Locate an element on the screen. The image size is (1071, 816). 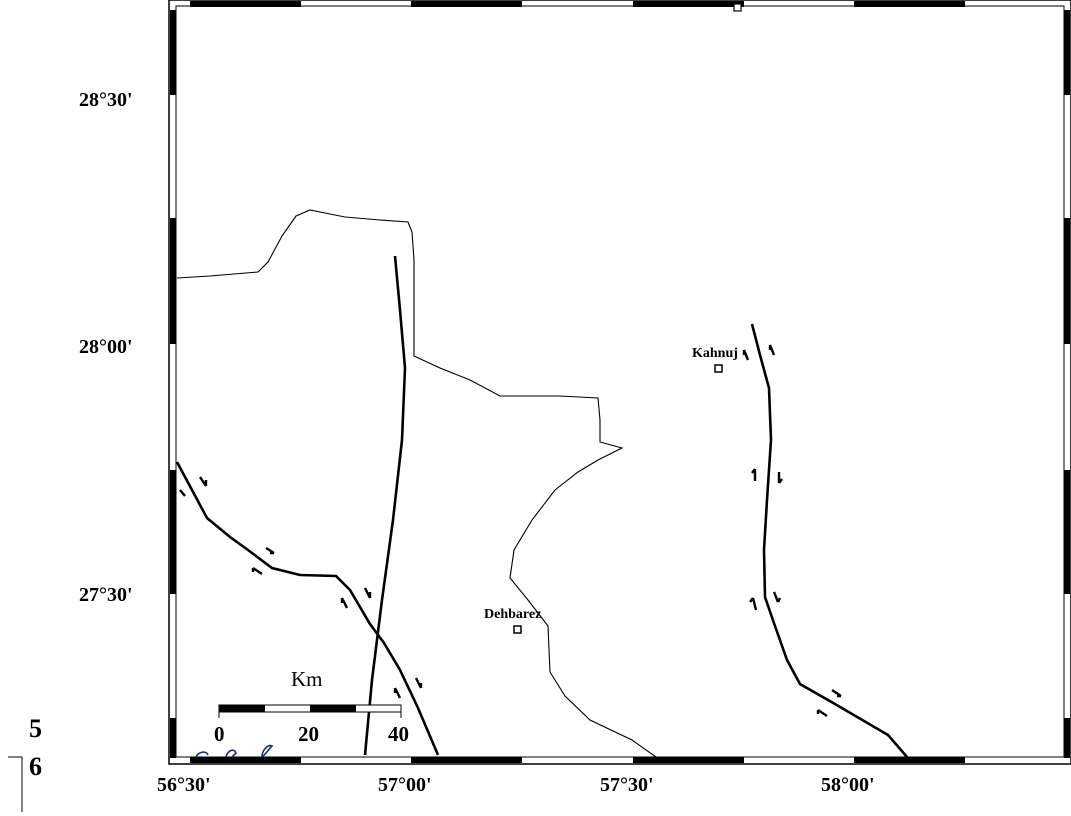
latitude-label: 28°30' is located at coordinates (106, 100).